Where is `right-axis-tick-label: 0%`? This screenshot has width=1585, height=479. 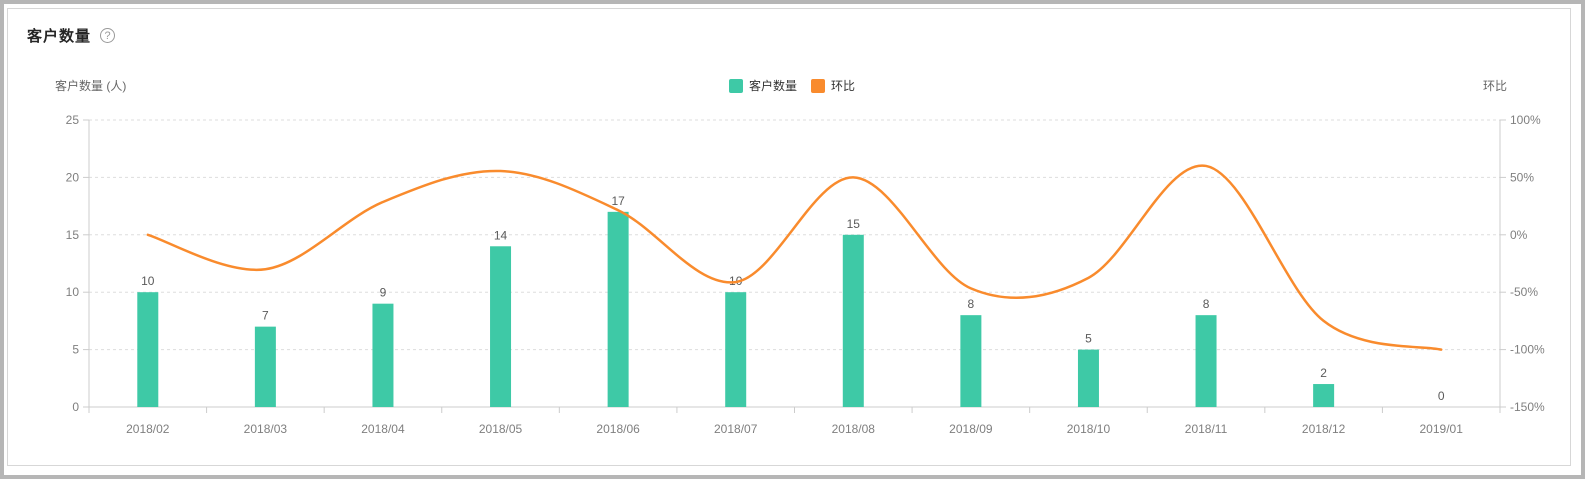
right-axis-tick-label: 0% is located at coordinates (1519, 235).